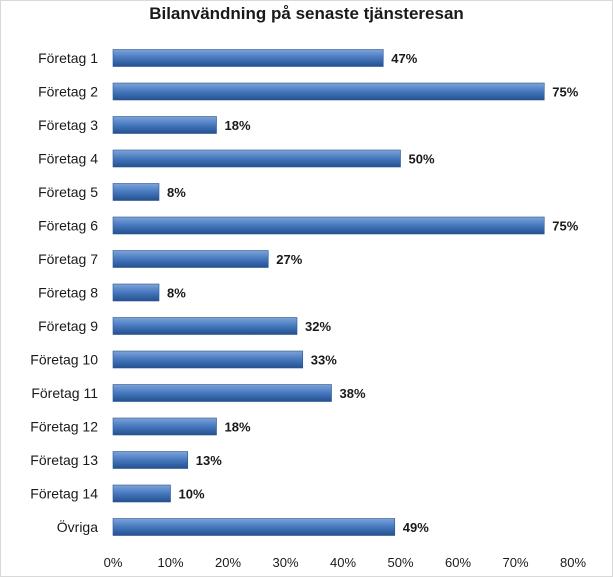  Describe the element at coordinates (113, 562) in the screenshot. I see `x-tick-label: 0%` at that location.